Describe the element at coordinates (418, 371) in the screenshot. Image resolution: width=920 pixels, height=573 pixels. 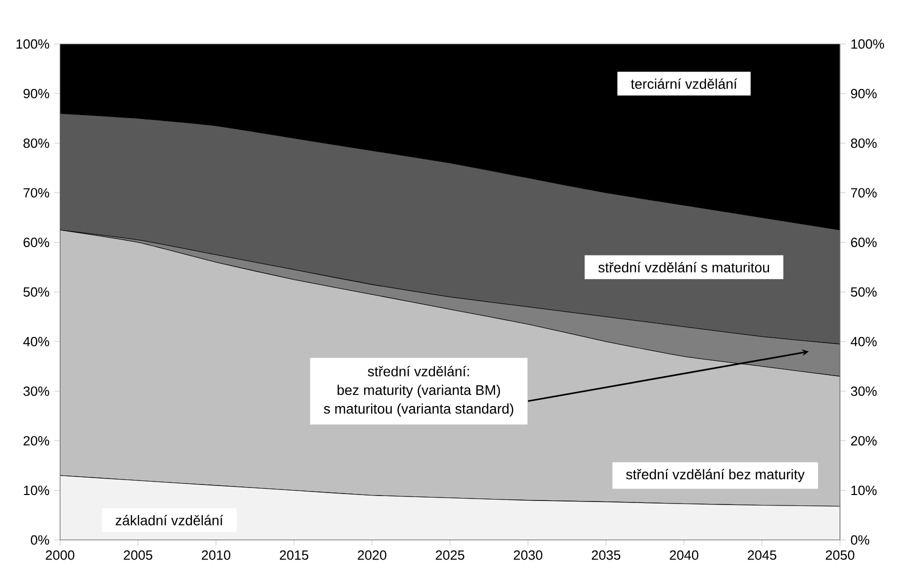
I see `annotation: střední vzdělání:` at that location.